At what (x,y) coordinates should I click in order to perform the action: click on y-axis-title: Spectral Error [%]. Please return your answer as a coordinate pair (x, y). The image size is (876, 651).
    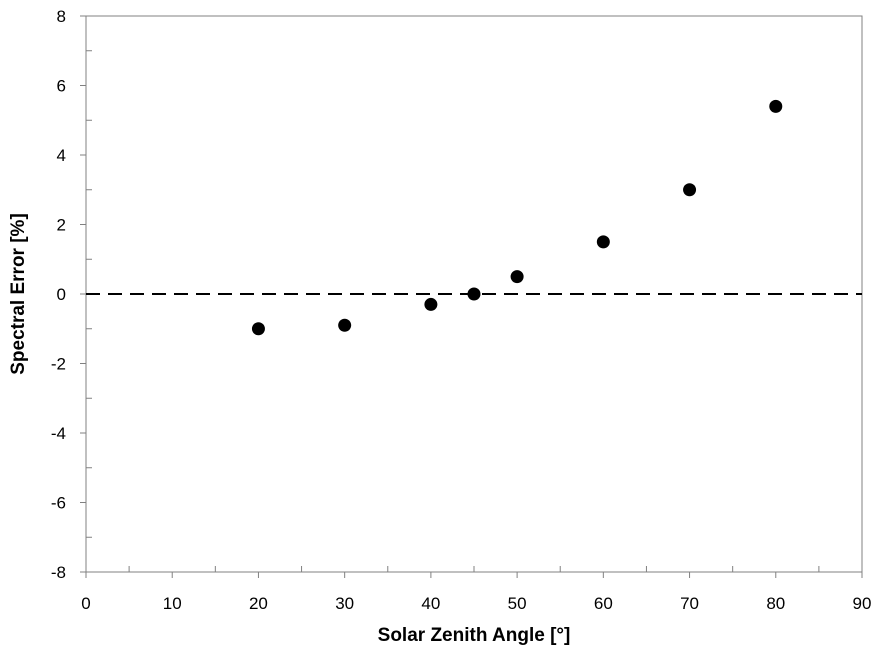
    Looking at the image, I should click on (18, 294).